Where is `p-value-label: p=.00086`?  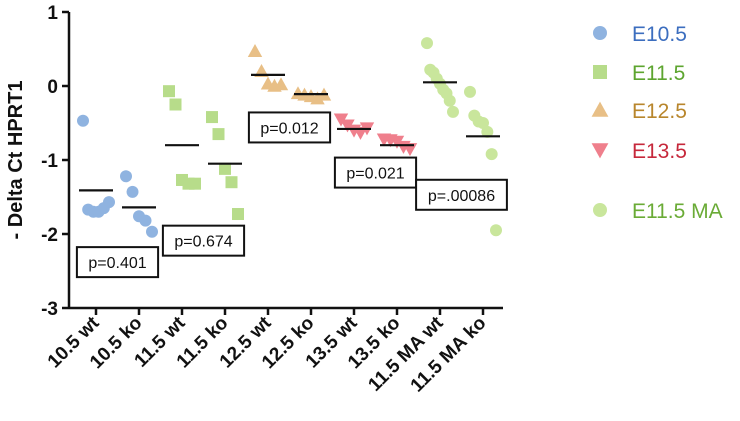 p-value-label: p=.00086 is located at coordinates (461, 196).